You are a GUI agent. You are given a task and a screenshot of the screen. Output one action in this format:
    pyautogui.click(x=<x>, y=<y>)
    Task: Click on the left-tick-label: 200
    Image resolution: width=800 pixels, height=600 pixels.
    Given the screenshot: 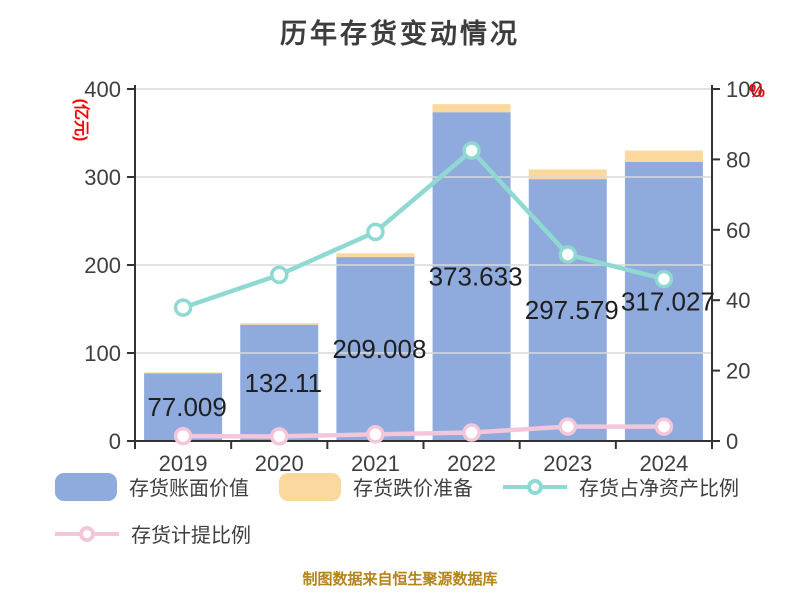 What is the action you would take?
    pyautogui.click(x=102, y=265)
    